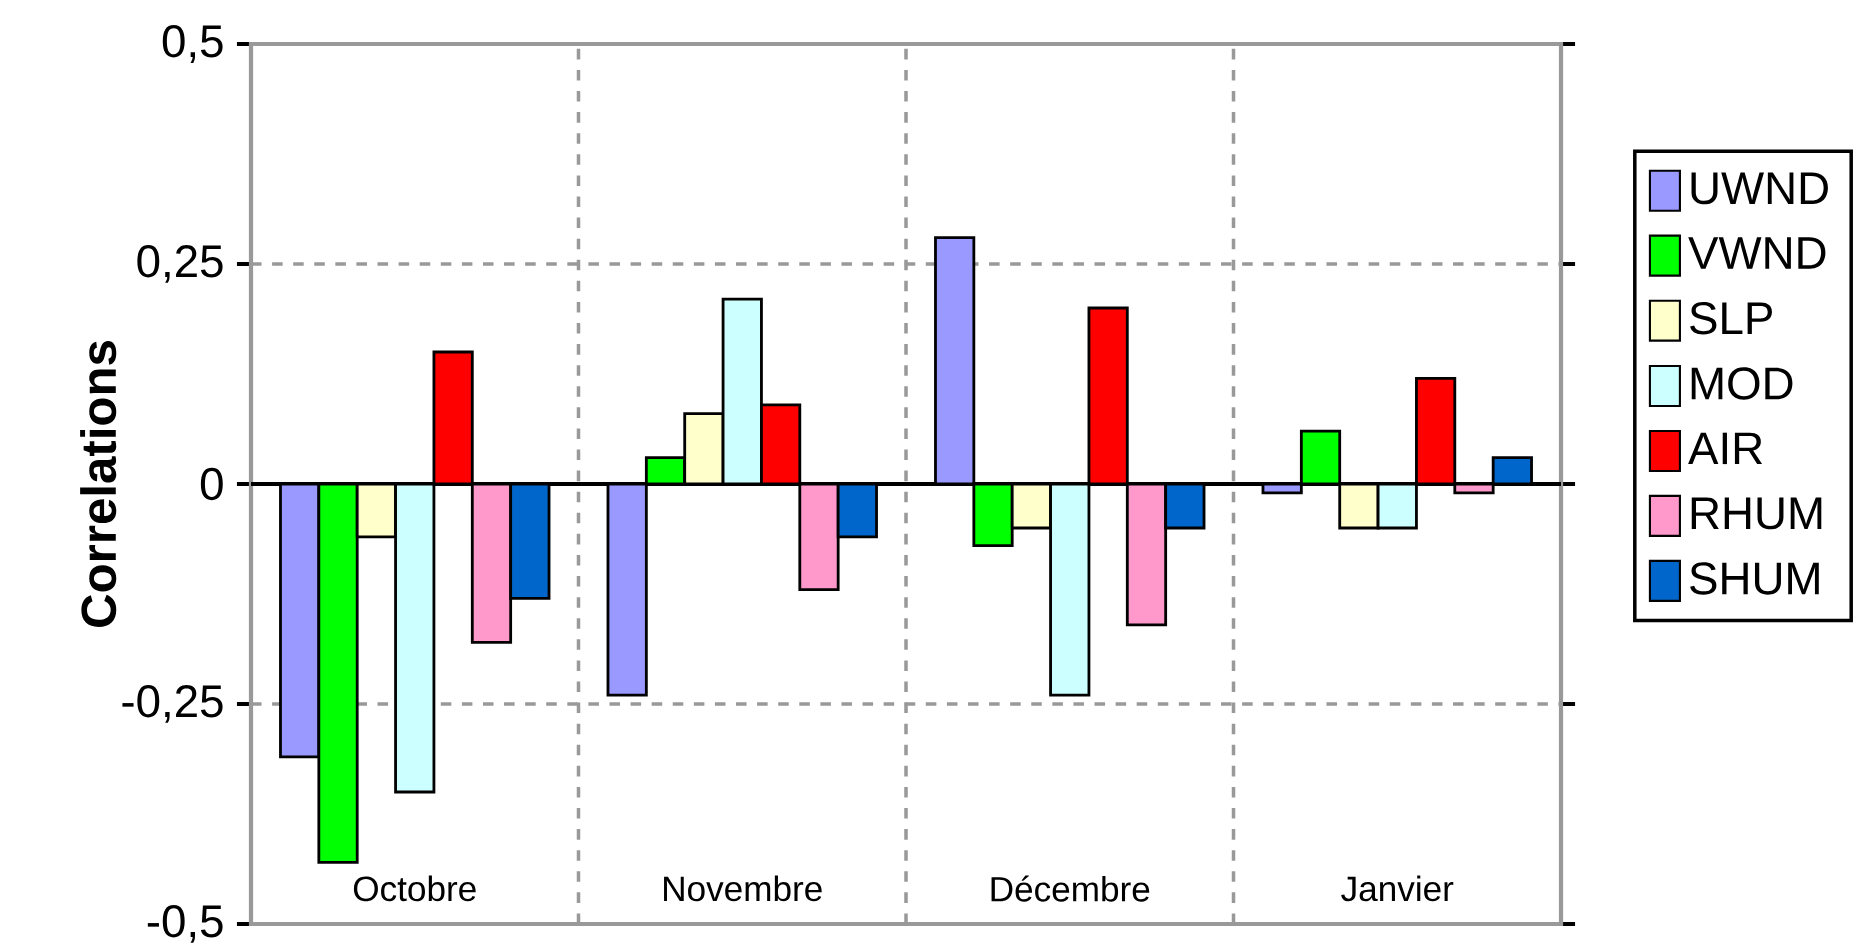  Describe the element at coordinates (98, 484) in the screenshot. I see `y-axis-title: Correlations` at that location.